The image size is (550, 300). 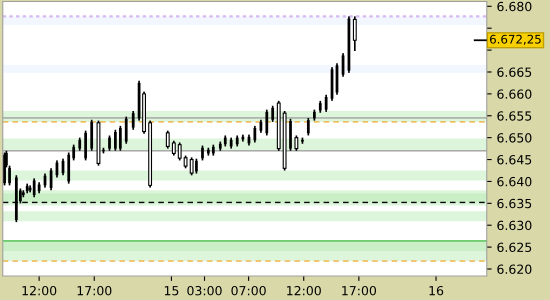 What do you see at coordinates (514, 269) in the screenshot?
I see `y-tick-label: 6.620` at bounding box center [514, 269].